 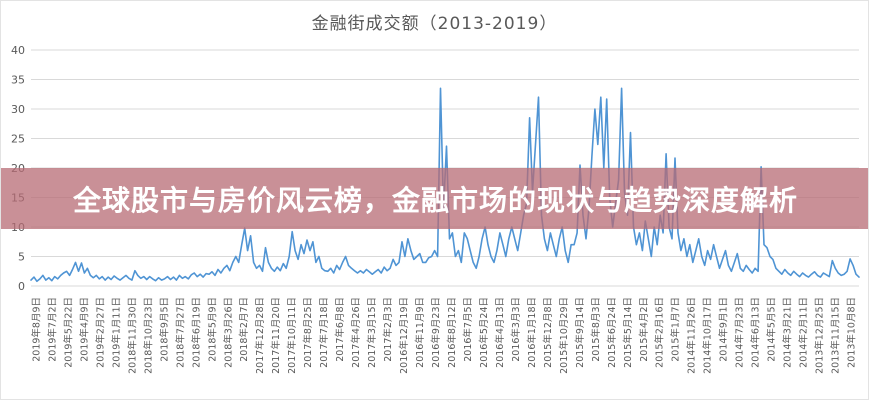 I want to click on svg-text: 2018年5月9日, so click(x=212, y=329).